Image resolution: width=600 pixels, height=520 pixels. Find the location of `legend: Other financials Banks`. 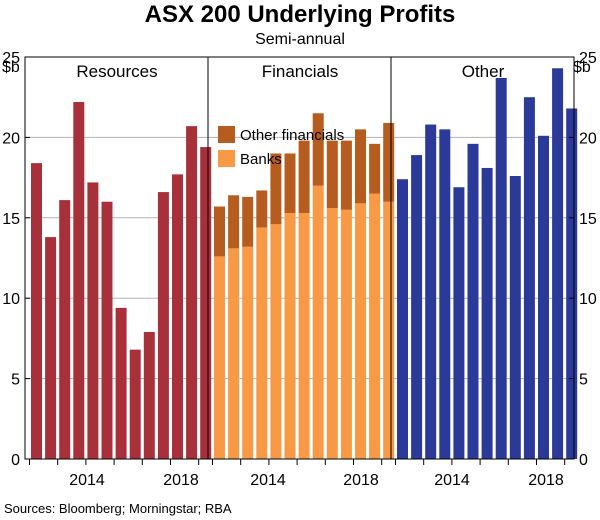

legend: Other financials Banks is located at coordinates (281, 147).